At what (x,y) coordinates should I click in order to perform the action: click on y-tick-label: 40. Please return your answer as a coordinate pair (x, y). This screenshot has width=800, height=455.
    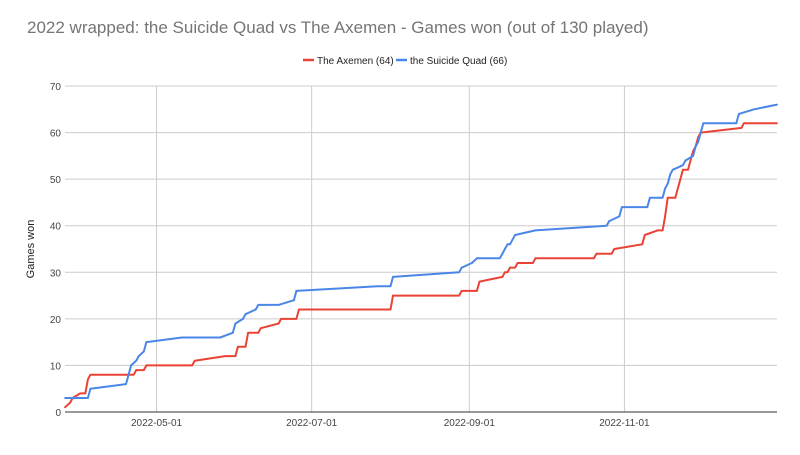
    Looking at the image, I should click on (56, 227).